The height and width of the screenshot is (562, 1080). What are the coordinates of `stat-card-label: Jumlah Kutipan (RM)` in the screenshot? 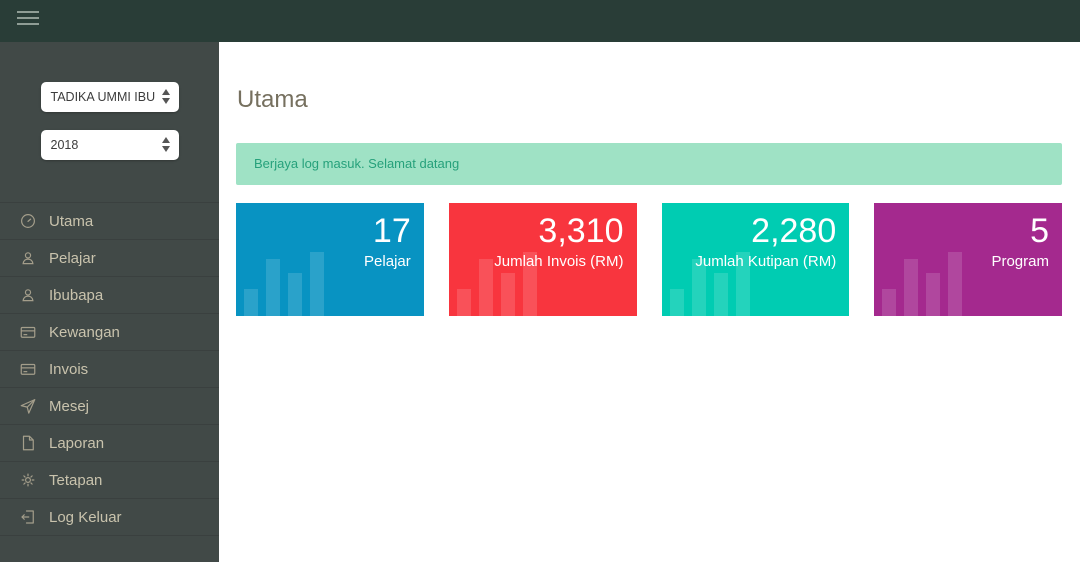 It's located at (766, 262).